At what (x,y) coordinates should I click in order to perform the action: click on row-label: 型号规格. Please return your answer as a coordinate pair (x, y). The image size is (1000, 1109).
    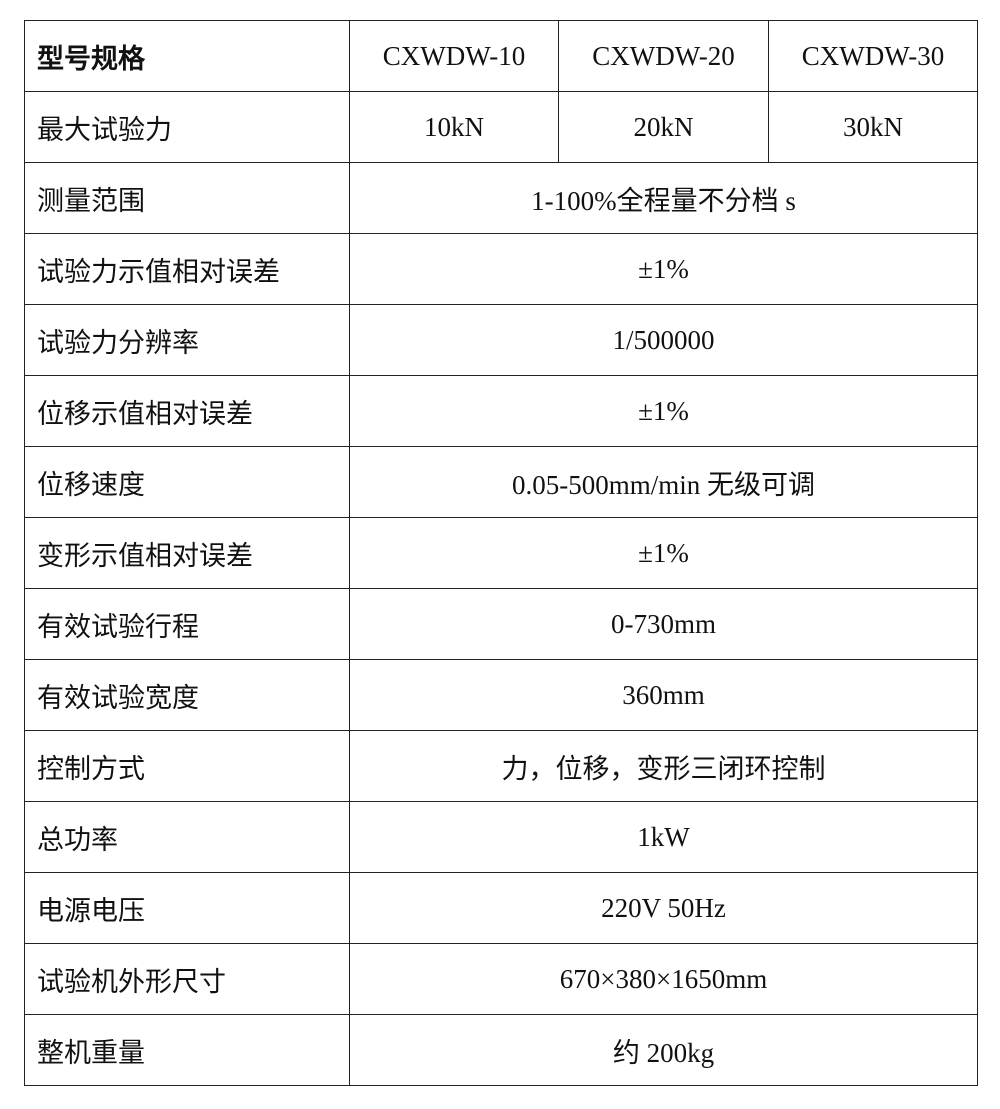
    Looking at the image, I should click on (187, 56).